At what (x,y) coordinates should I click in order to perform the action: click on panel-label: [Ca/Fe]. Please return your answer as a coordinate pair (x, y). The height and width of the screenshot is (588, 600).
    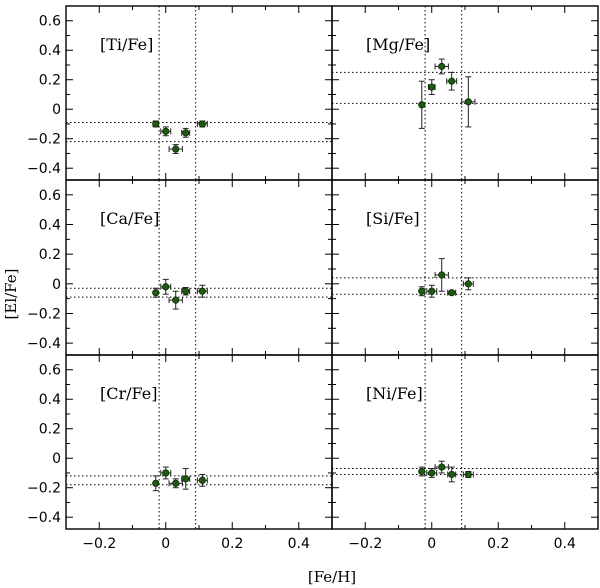
    Looking at the image, I should click on (129, 218).